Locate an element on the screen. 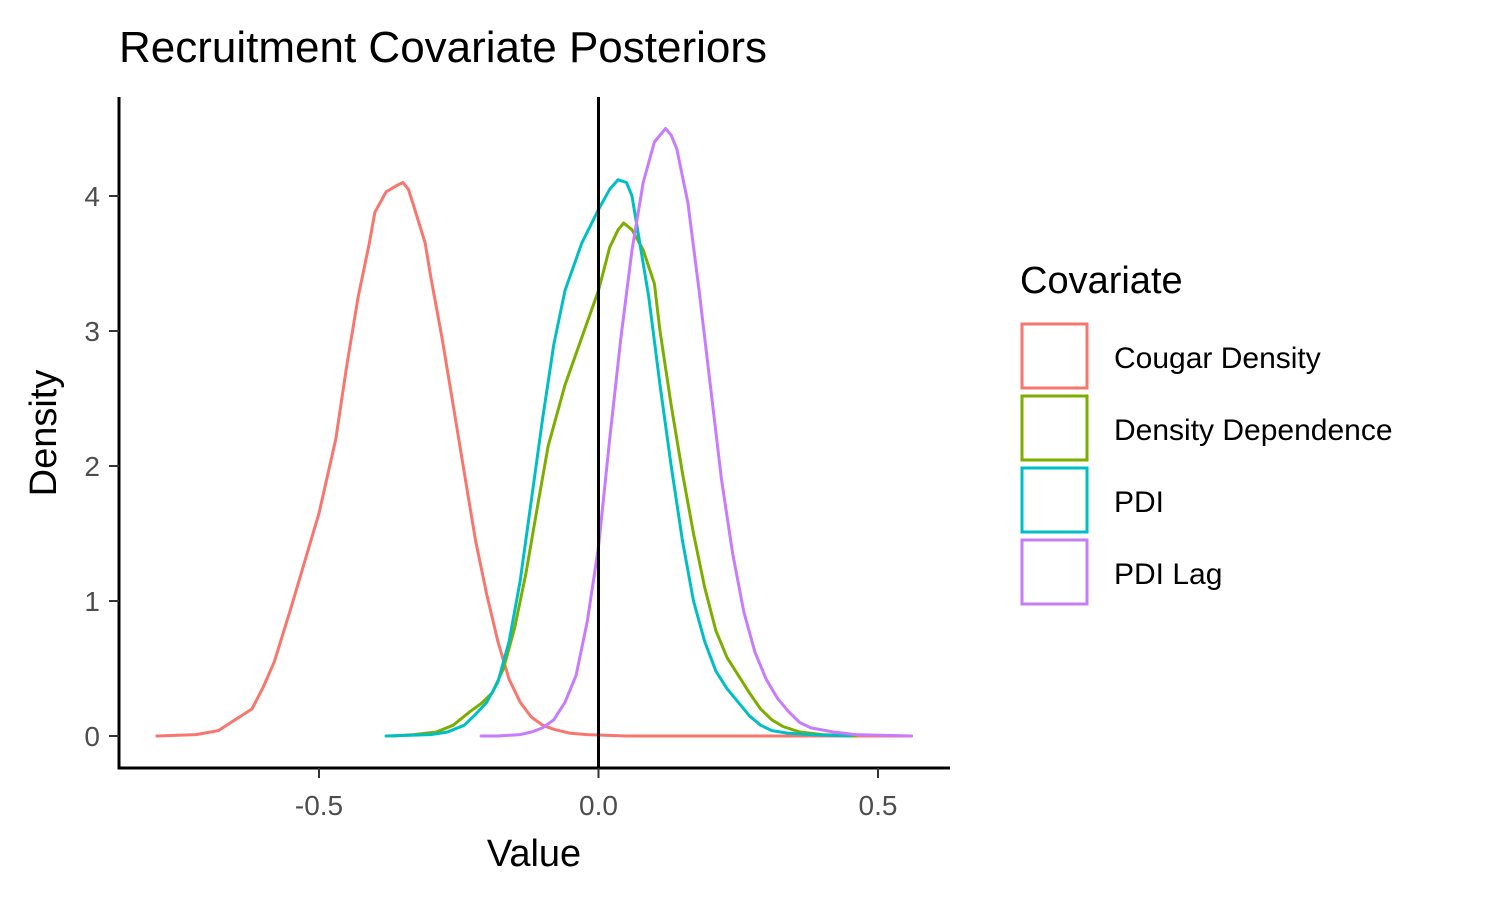 The height and width of the screenshot is (900, 1500). y-tick-label: 3 is located at coordinates (92, 331).